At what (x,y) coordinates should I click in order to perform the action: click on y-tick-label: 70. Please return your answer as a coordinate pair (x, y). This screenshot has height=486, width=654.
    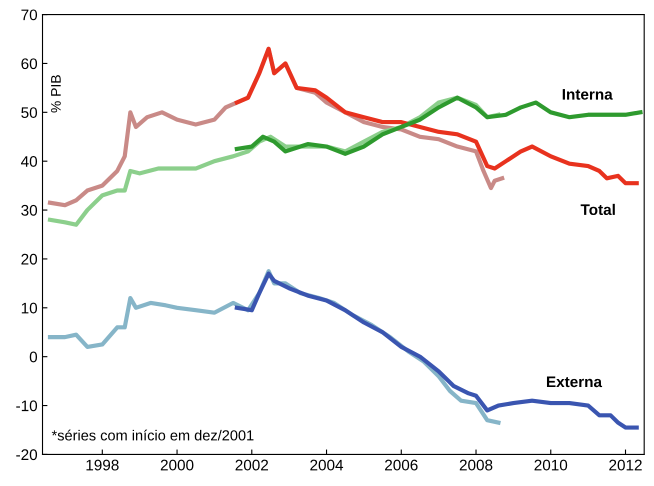
    Looking at the image, I should click on (29, 14).